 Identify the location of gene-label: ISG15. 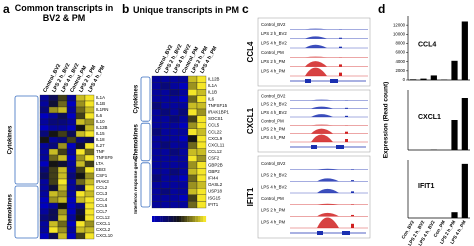
(214, 197).